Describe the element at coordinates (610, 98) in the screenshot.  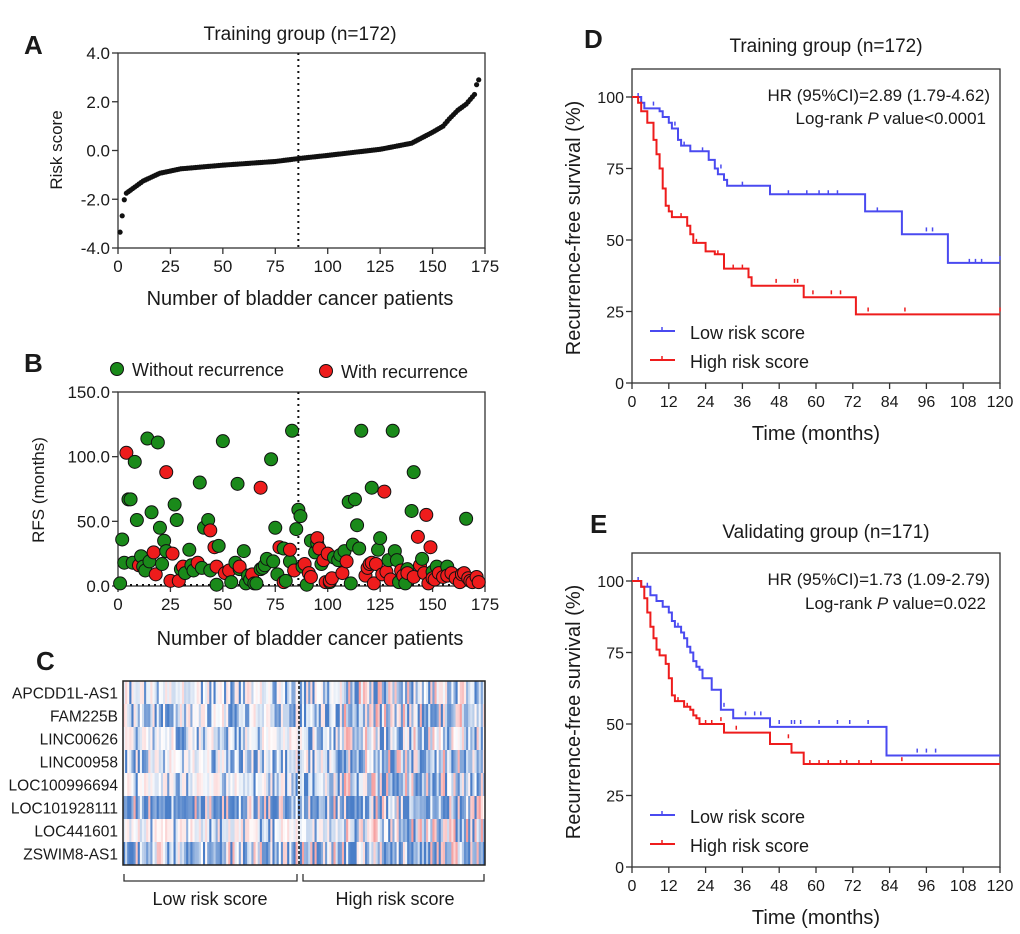
I see `y-tick-label: 100` at that location.